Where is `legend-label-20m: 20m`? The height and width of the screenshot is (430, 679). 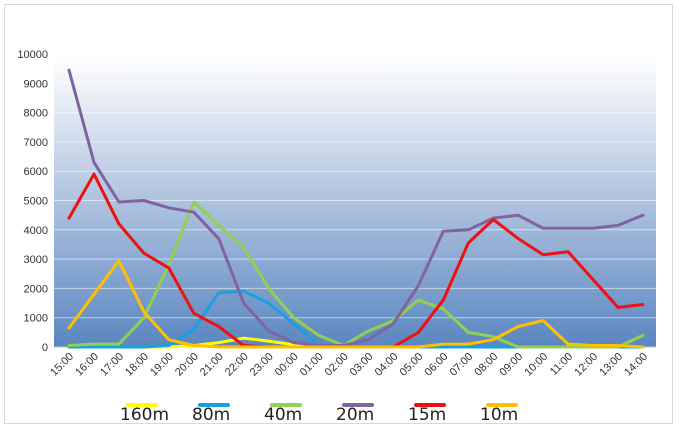 legend-label-20m: 20m is located at coordinates (355, 415).